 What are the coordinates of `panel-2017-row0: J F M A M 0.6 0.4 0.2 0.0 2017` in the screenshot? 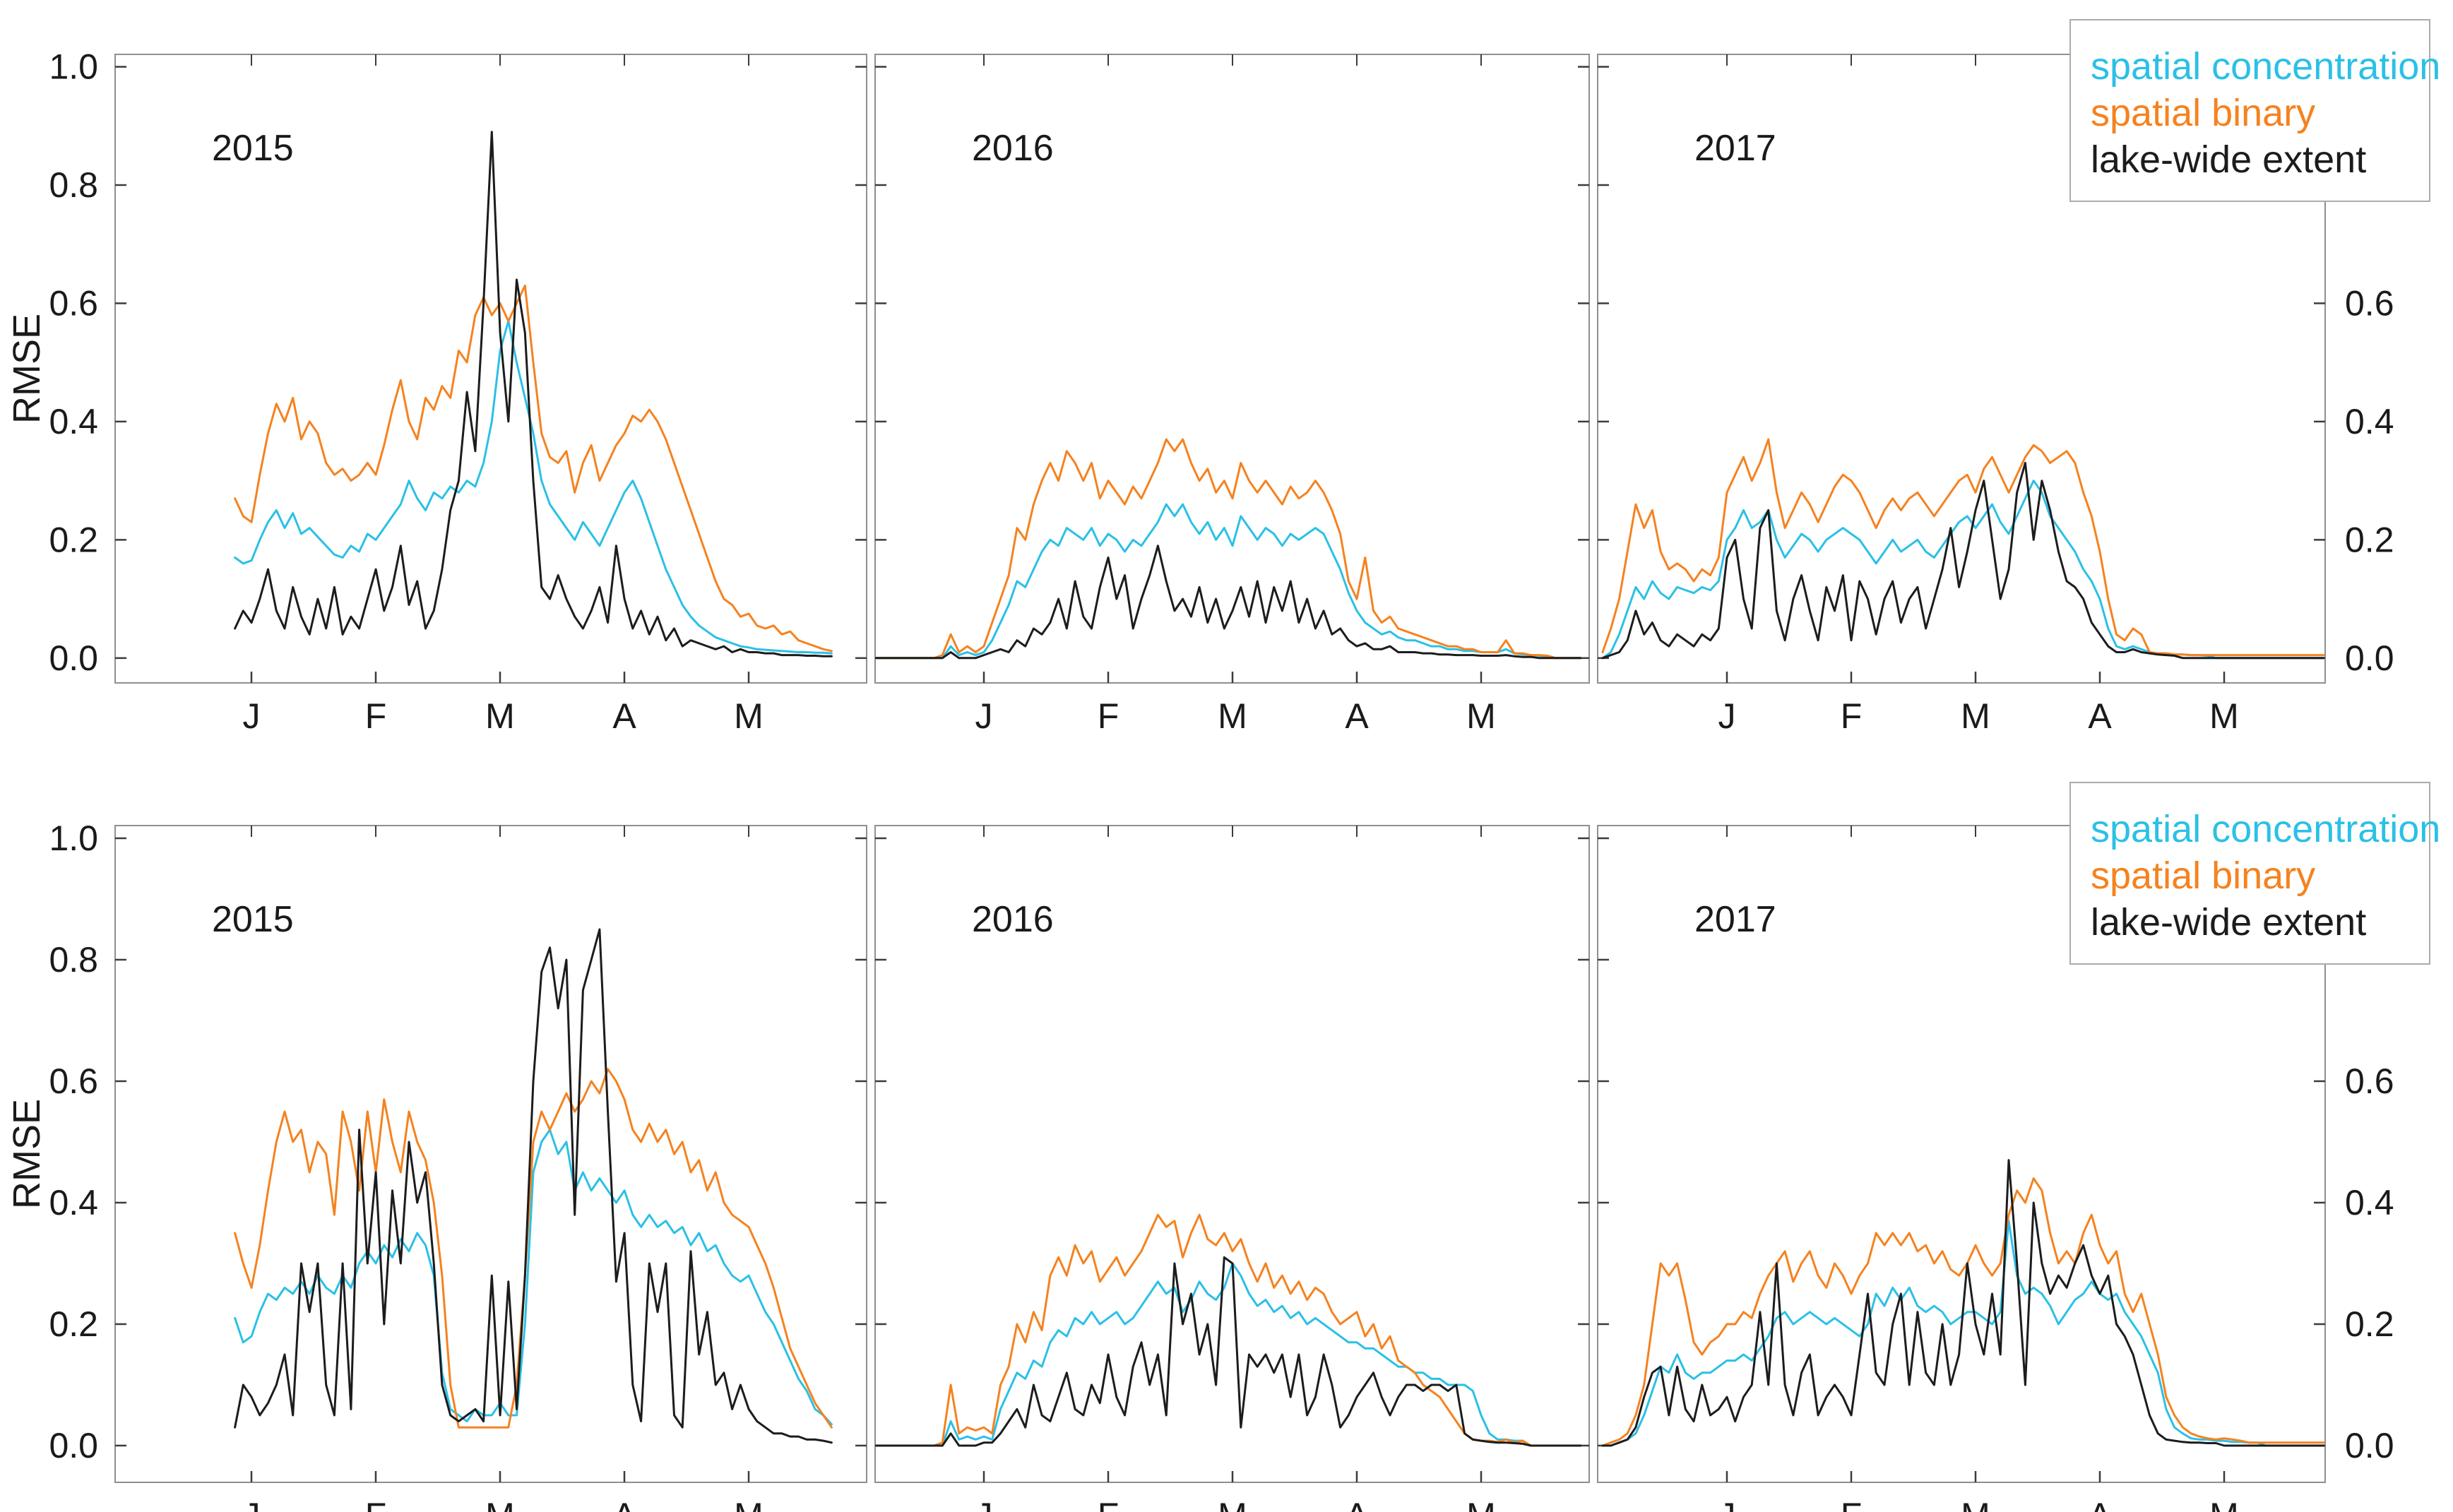 It's located at (1995, 395).